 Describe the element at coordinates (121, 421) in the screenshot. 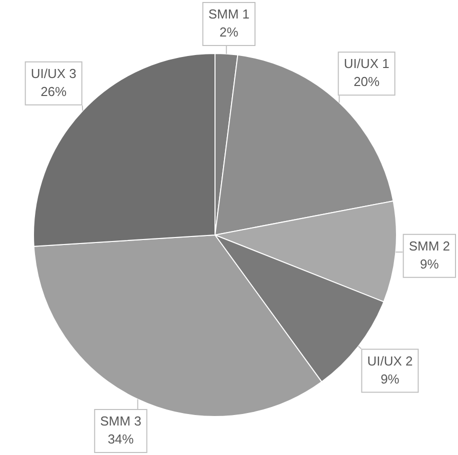

I see `slice-label: SMM 3` at that location.